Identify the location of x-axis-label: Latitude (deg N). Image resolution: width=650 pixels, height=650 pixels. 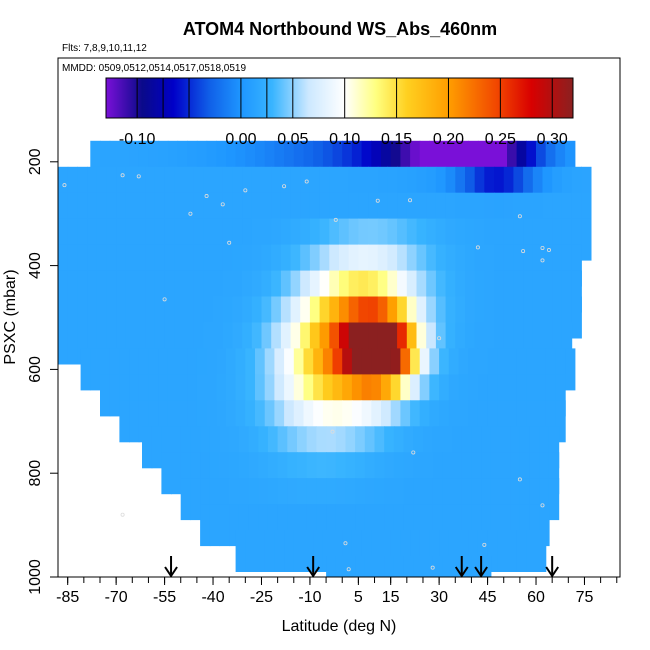
(339, 626).